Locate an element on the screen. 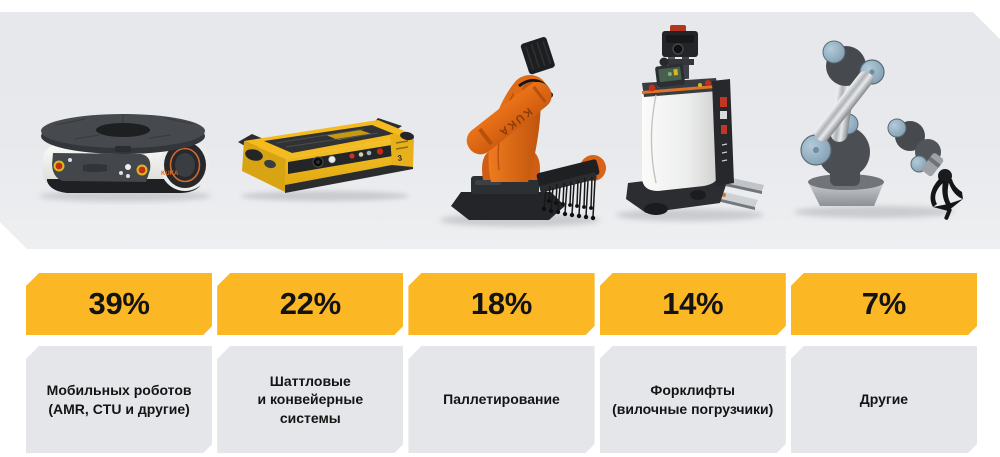 The width and height of the screenshot is (1000, 457). percent-badge: 7% is located at coordinates (884, 304).